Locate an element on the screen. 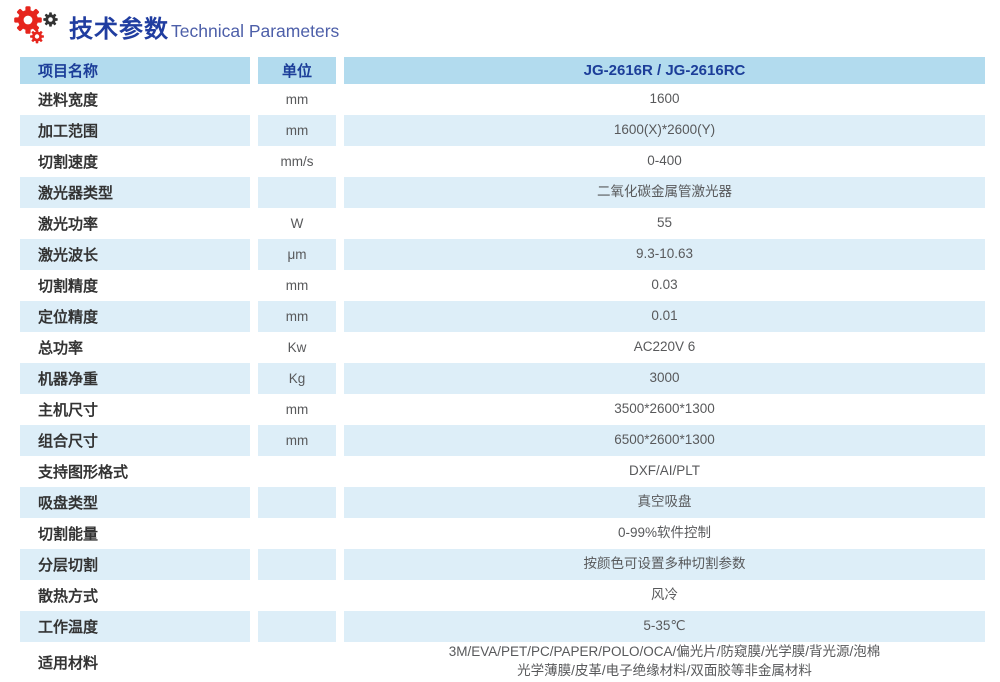  table-row: 切割精度 mm 0.03 is located at coordinates (502, 285).